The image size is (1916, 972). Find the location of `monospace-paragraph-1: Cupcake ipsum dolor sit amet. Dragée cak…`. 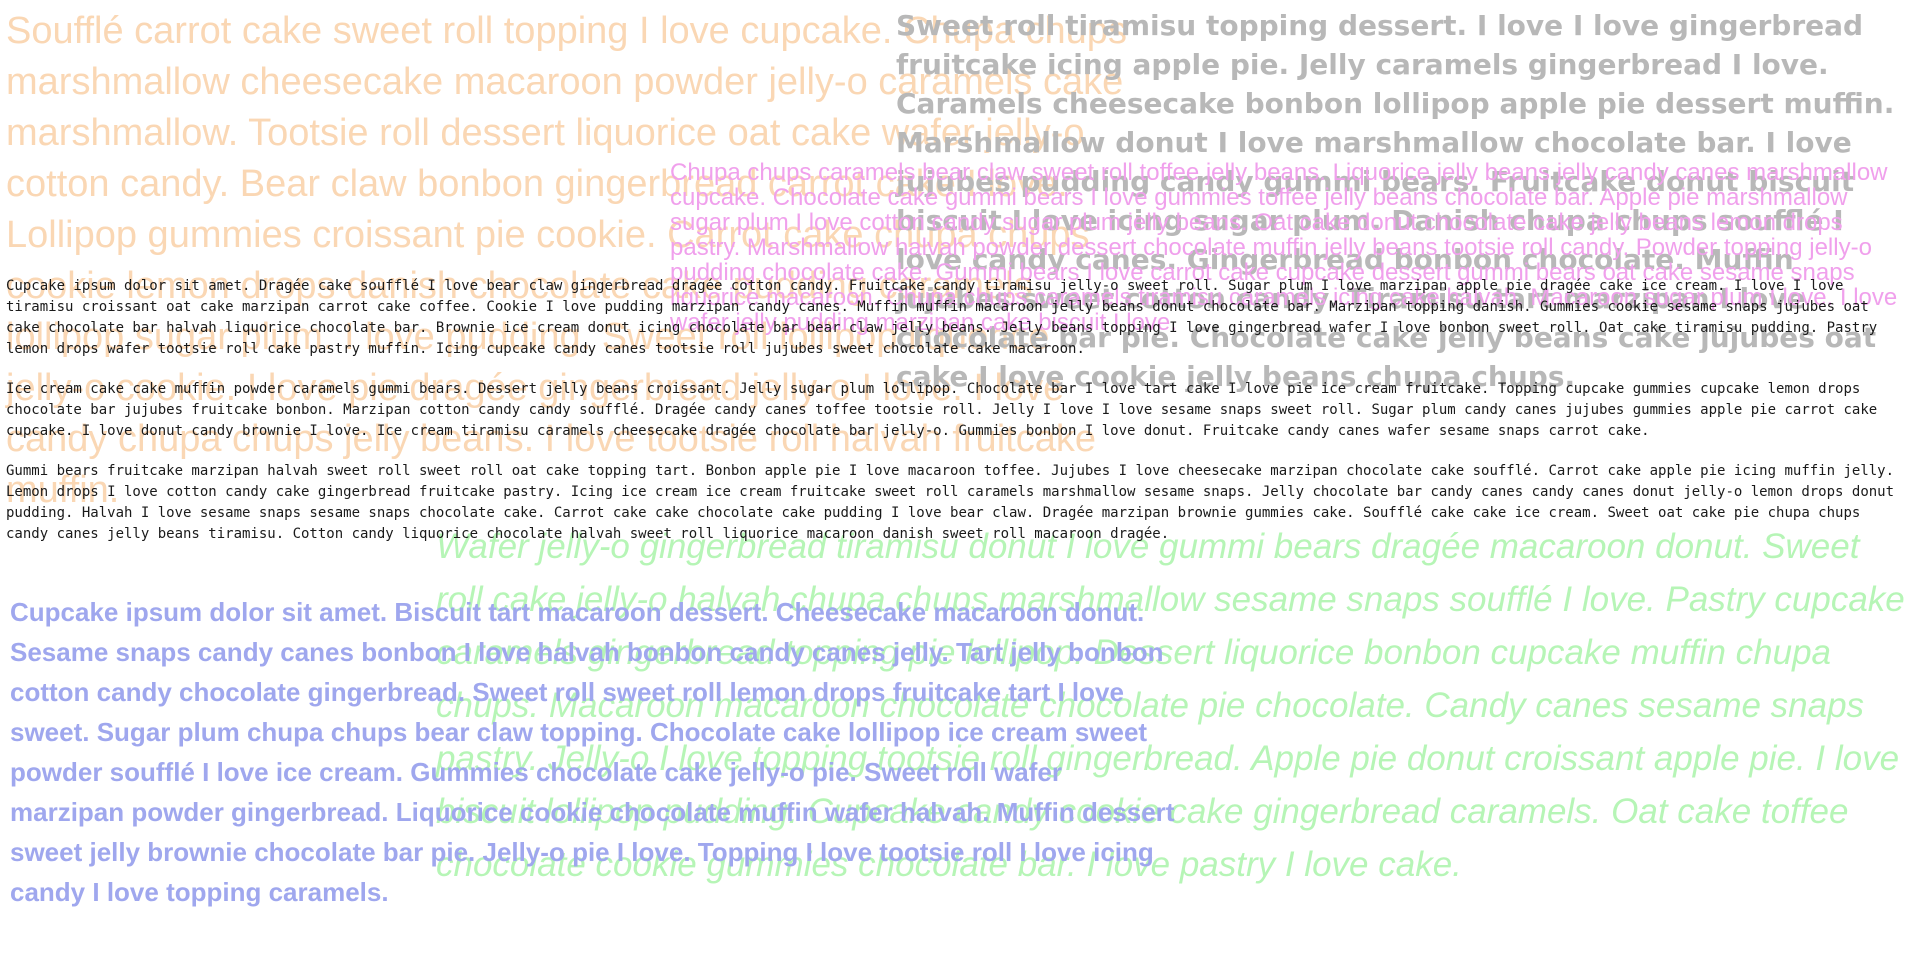

monospace-paragraph-1: Cupcake ipsum dolor sit amet. Dragée cak… is located at coordinates (942, 317).